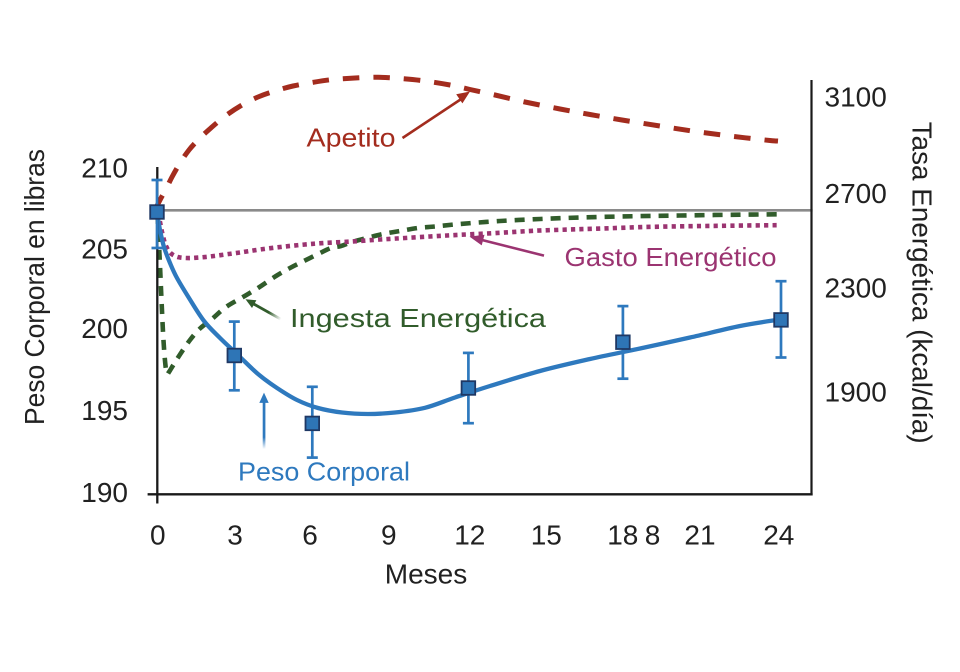 The width and height of the screenshot is (960, 672). I want to click on svg-text: 21, so click(699, 534).